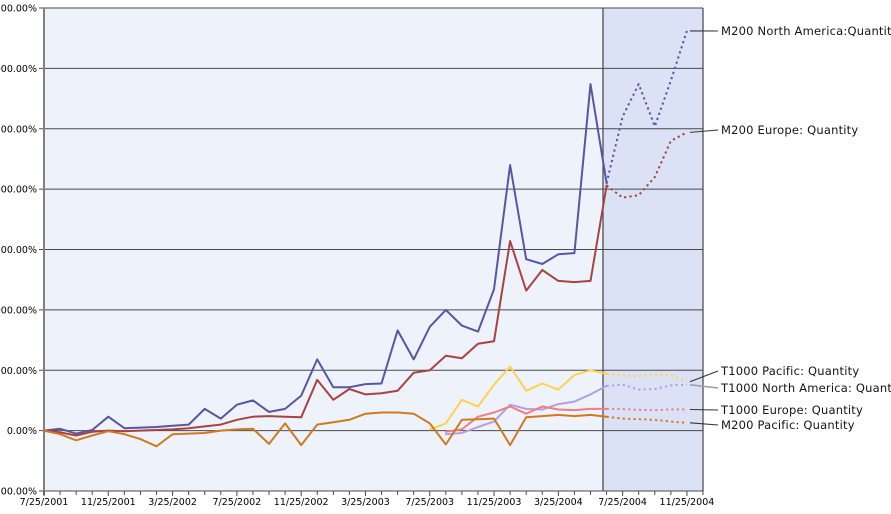  Describe the element at coordinates (429, 502) in the screenshot. I see `x-tick-label: 7/25/2003` at that location.